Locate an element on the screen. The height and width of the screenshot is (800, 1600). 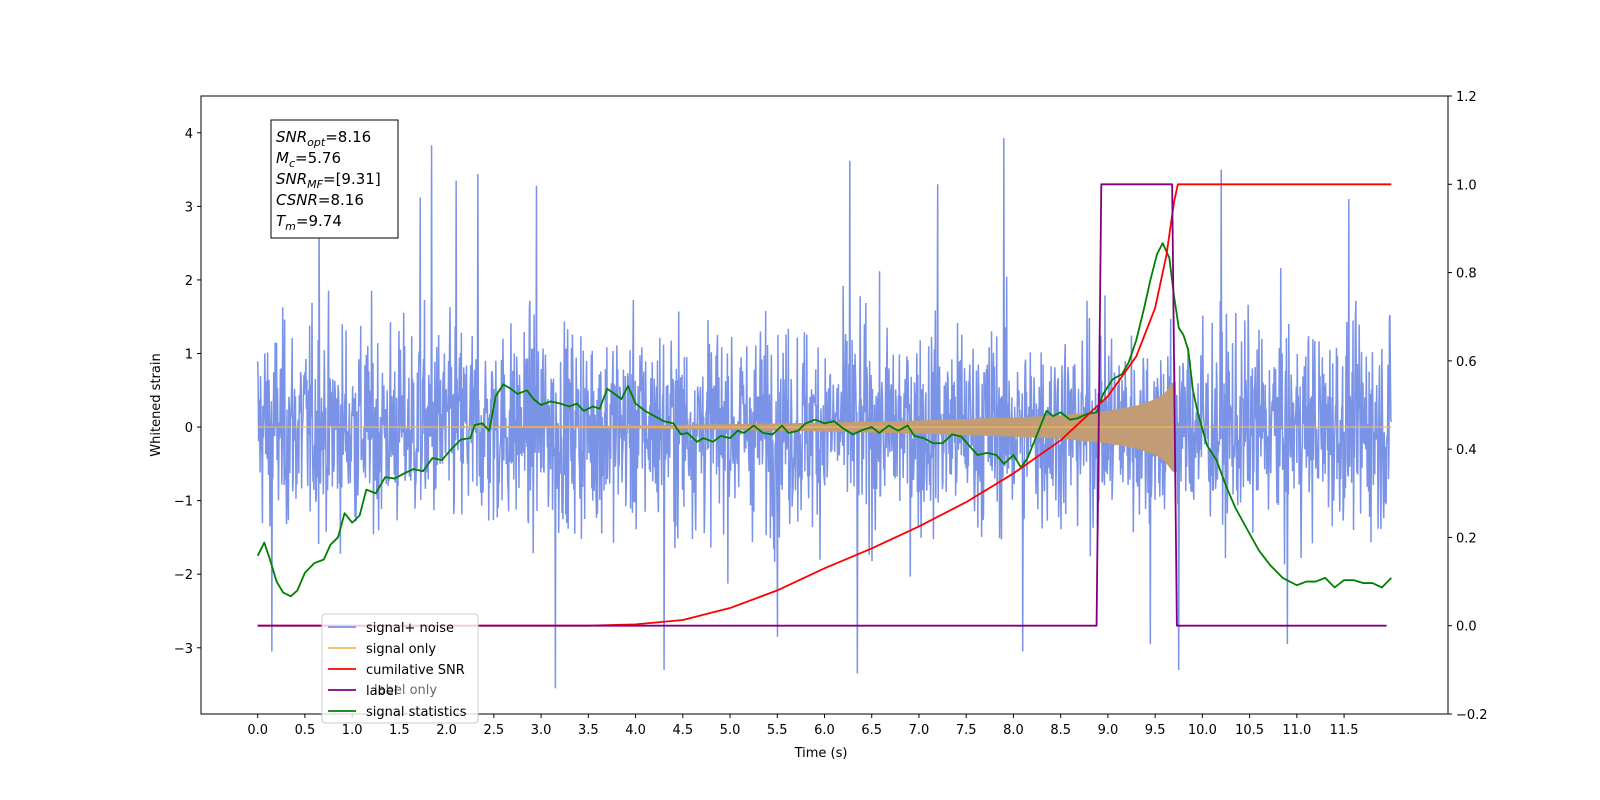
x-tick-label: 0.0 is located at coordinates (257, 730).